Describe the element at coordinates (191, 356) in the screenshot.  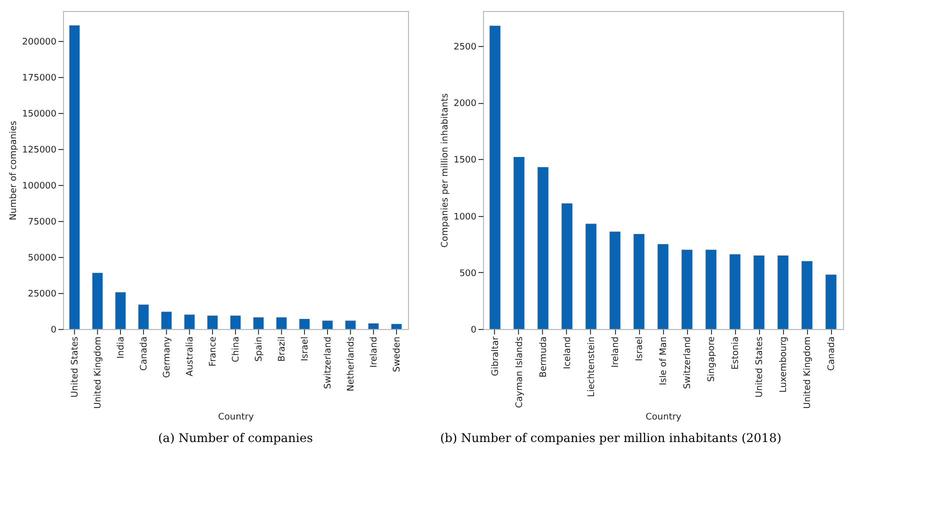
I see `x-tick-label: Australia` at that location.